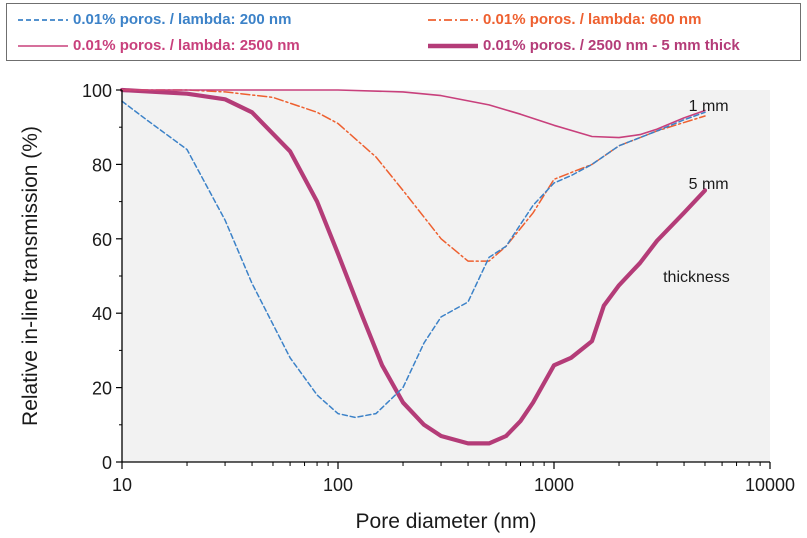 The width and height of the screenshot is (807, 538). What do you see at coordinates (102, 165) in the screenshot?
I see `y-tick-label: 80` at bounding box center [102, 165].